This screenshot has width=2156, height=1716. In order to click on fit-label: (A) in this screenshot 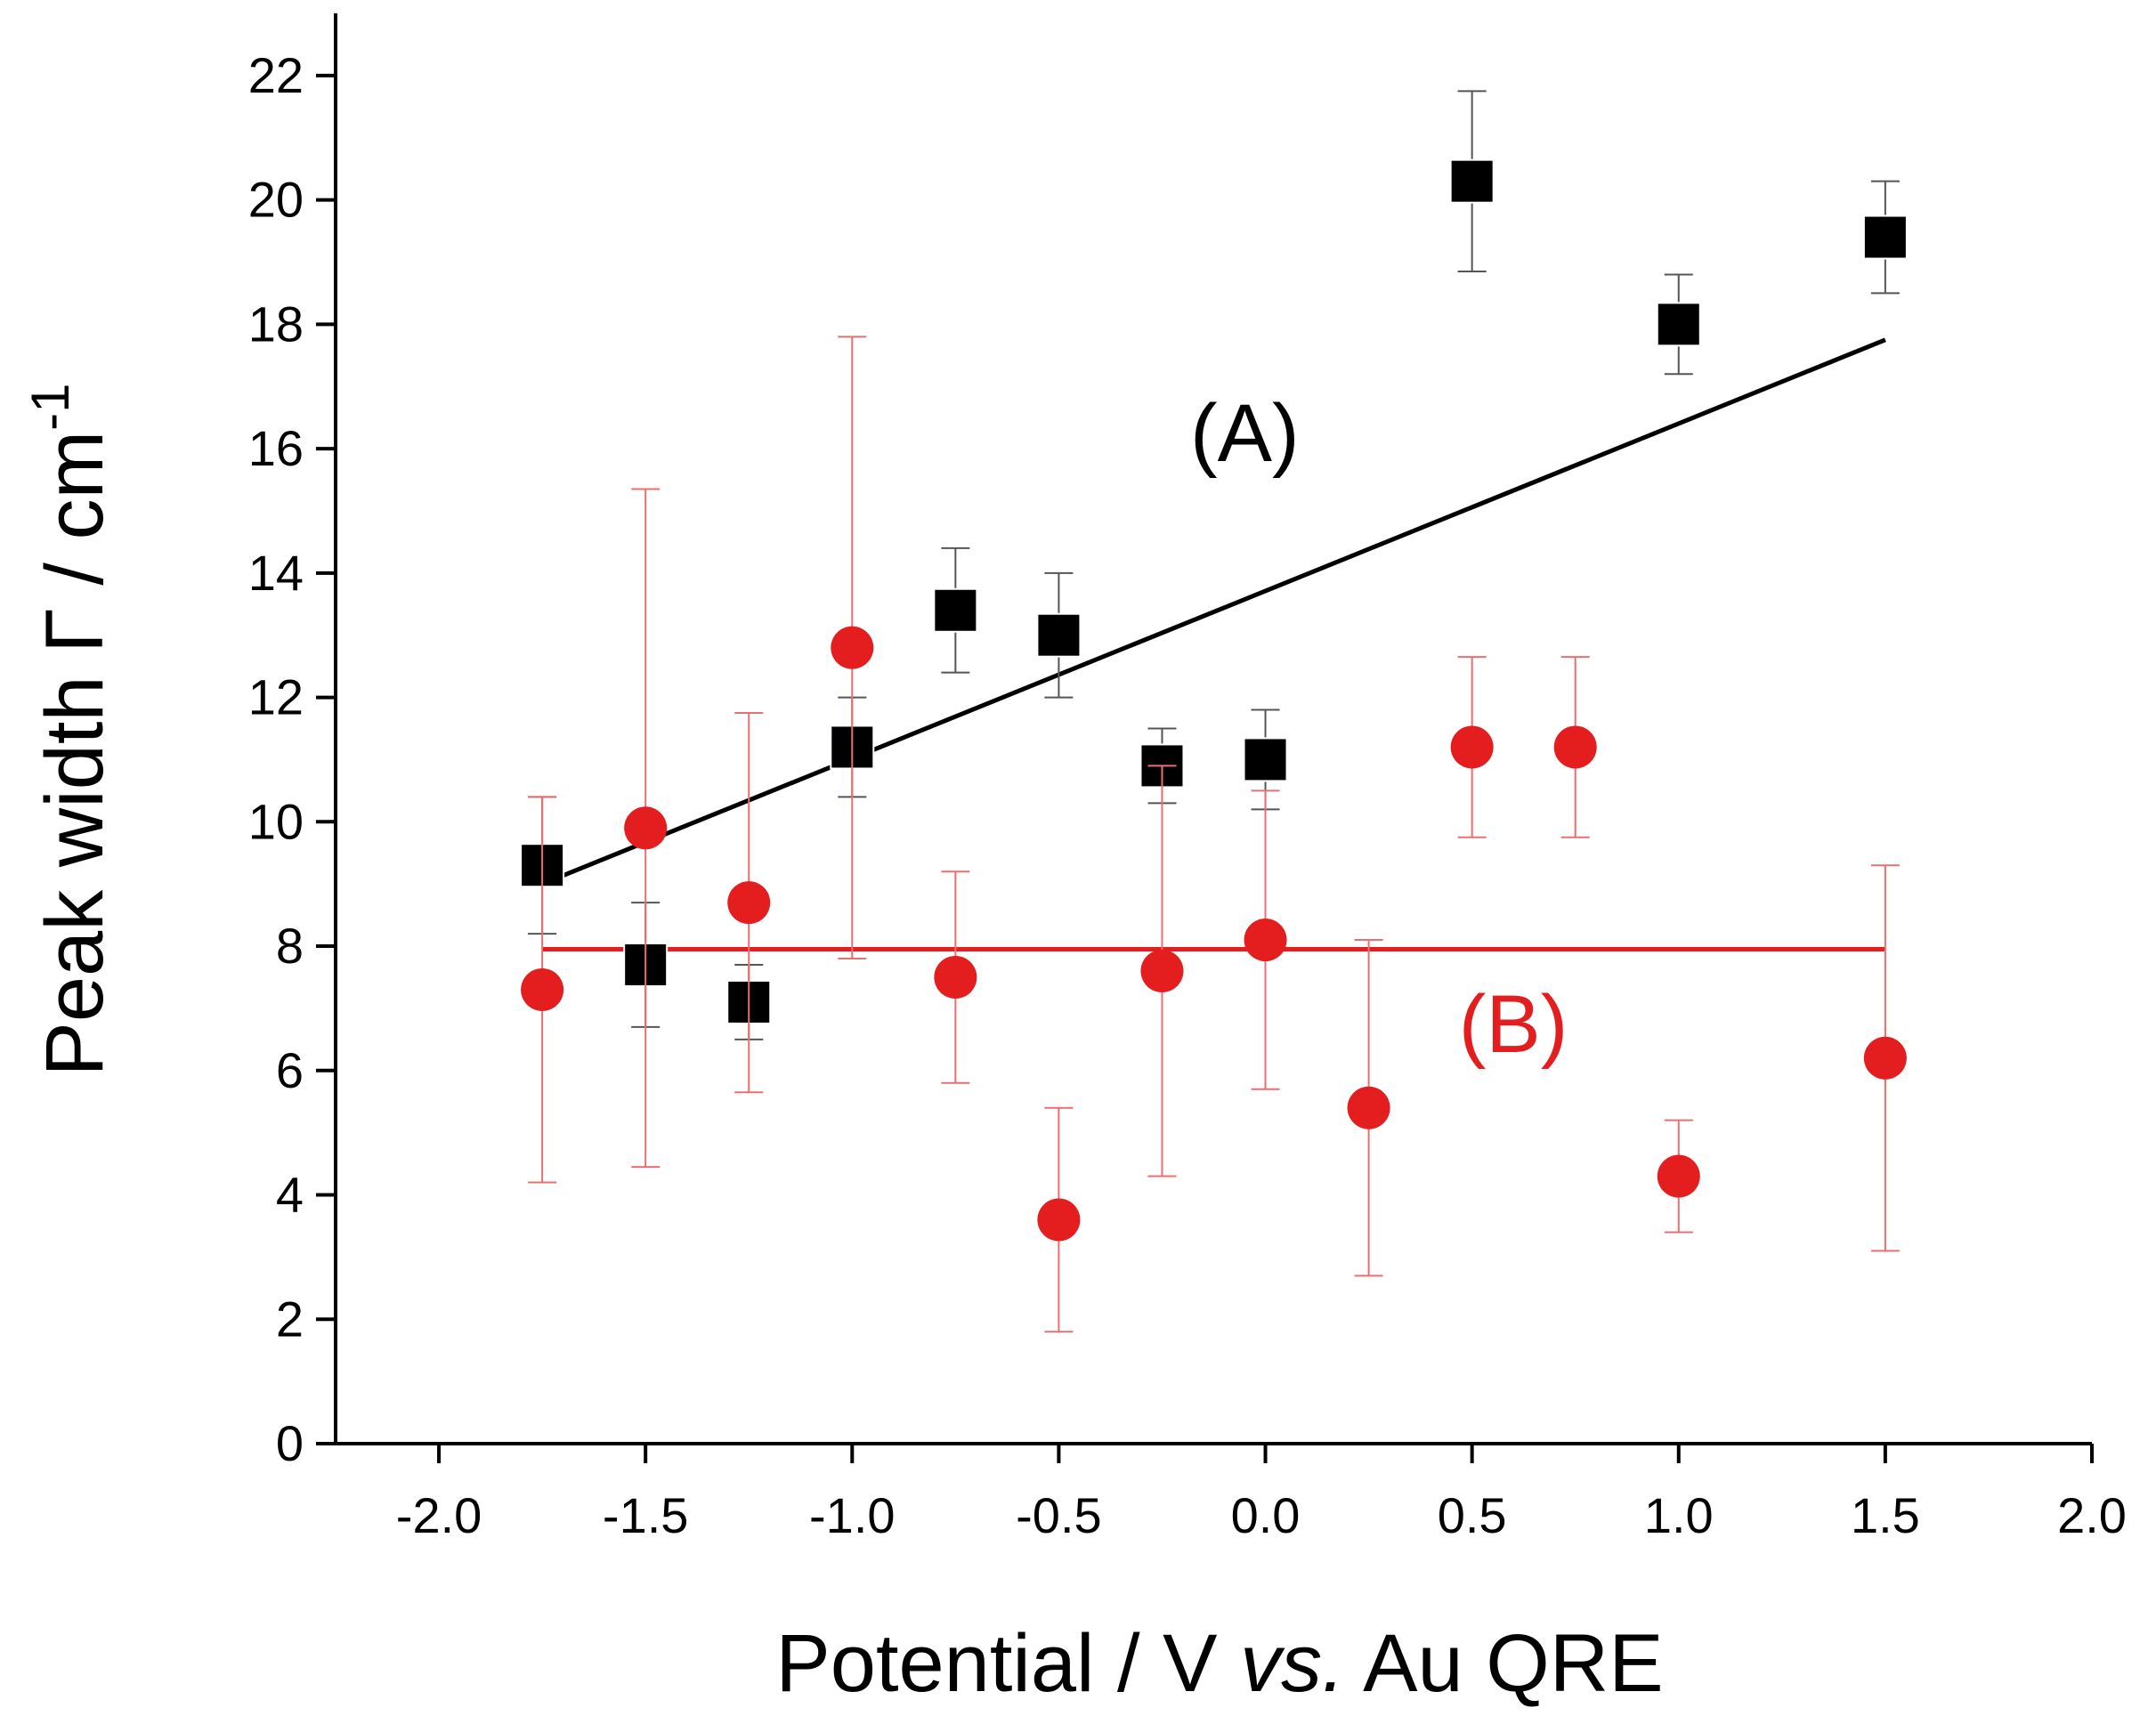, I will do `click(1245, 433)`.